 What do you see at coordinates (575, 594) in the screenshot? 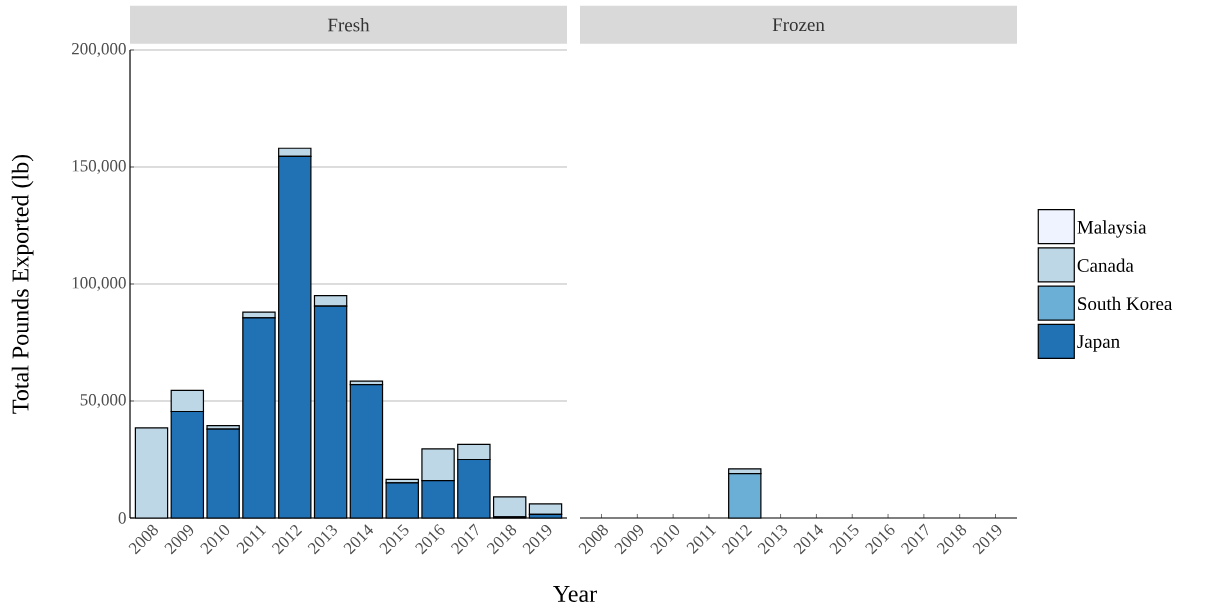
I see `x-axis-title: Year` at bounding box center [575, 594].